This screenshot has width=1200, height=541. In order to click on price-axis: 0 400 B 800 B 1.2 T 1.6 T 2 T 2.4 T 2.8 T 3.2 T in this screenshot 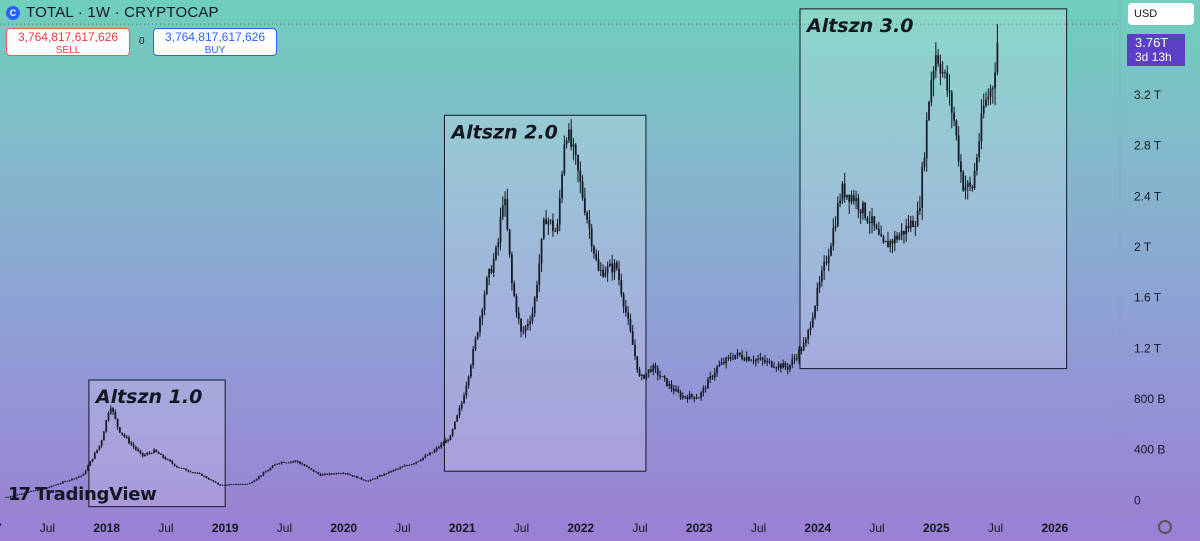, I will do `click(1149, 297)`.